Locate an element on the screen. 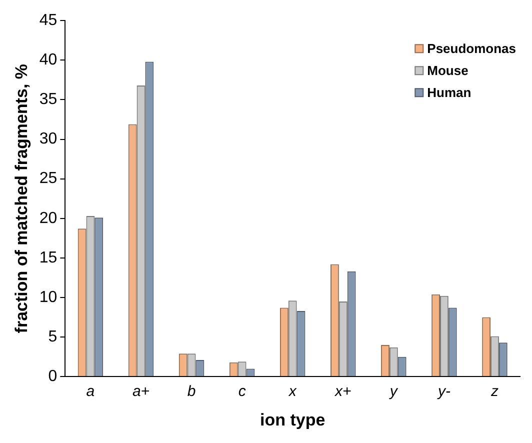  y-tick-label: 45 is located at coordinates (48, 21).